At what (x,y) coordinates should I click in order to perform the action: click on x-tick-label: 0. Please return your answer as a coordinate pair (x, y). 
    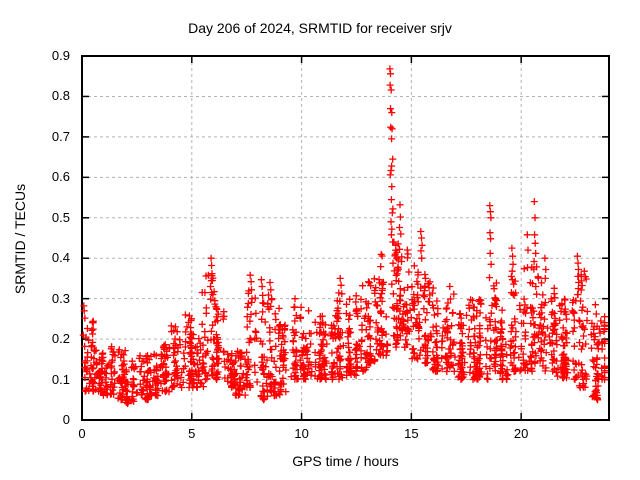
    Looking at the image, I should click on (82, 433).